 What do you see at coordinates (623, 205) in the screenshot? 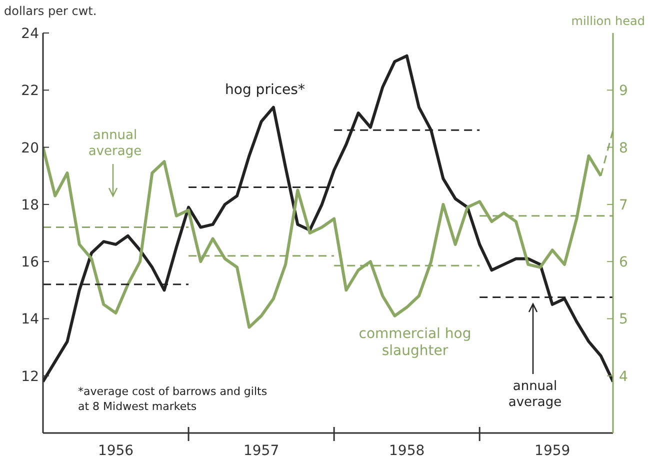
I see `y2-tick-label: 7` at bounding box center [623, 205].